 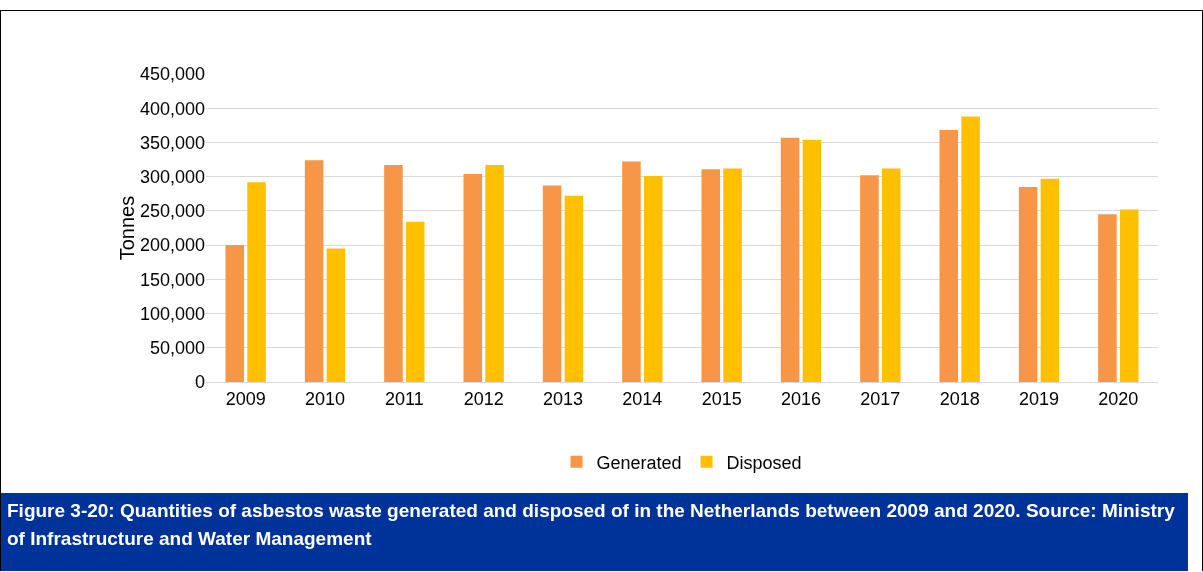 I want to click on caption: Figure 3-20: Quantities of asbestos waste generated and disposed of in the Netherlands between 2009 and 2020. Source: Ministry of Infrastructure and Water Management, so click(x=594, y=532).